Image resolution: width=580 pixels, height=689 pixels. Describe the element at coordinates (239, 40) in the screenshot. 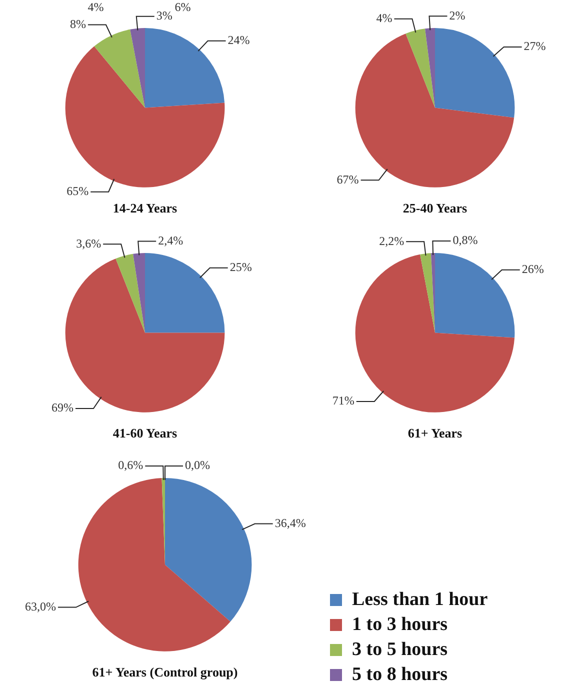

I see `data-label: 24%` at that location.